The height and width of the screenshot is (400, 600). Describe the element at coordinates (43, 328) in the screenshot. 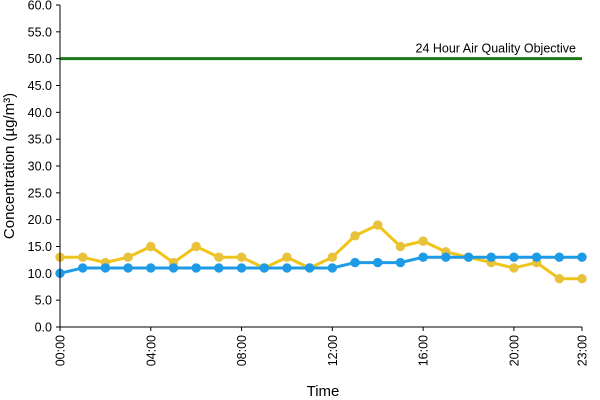

I see `y-tick-label: 0.0` at that location.